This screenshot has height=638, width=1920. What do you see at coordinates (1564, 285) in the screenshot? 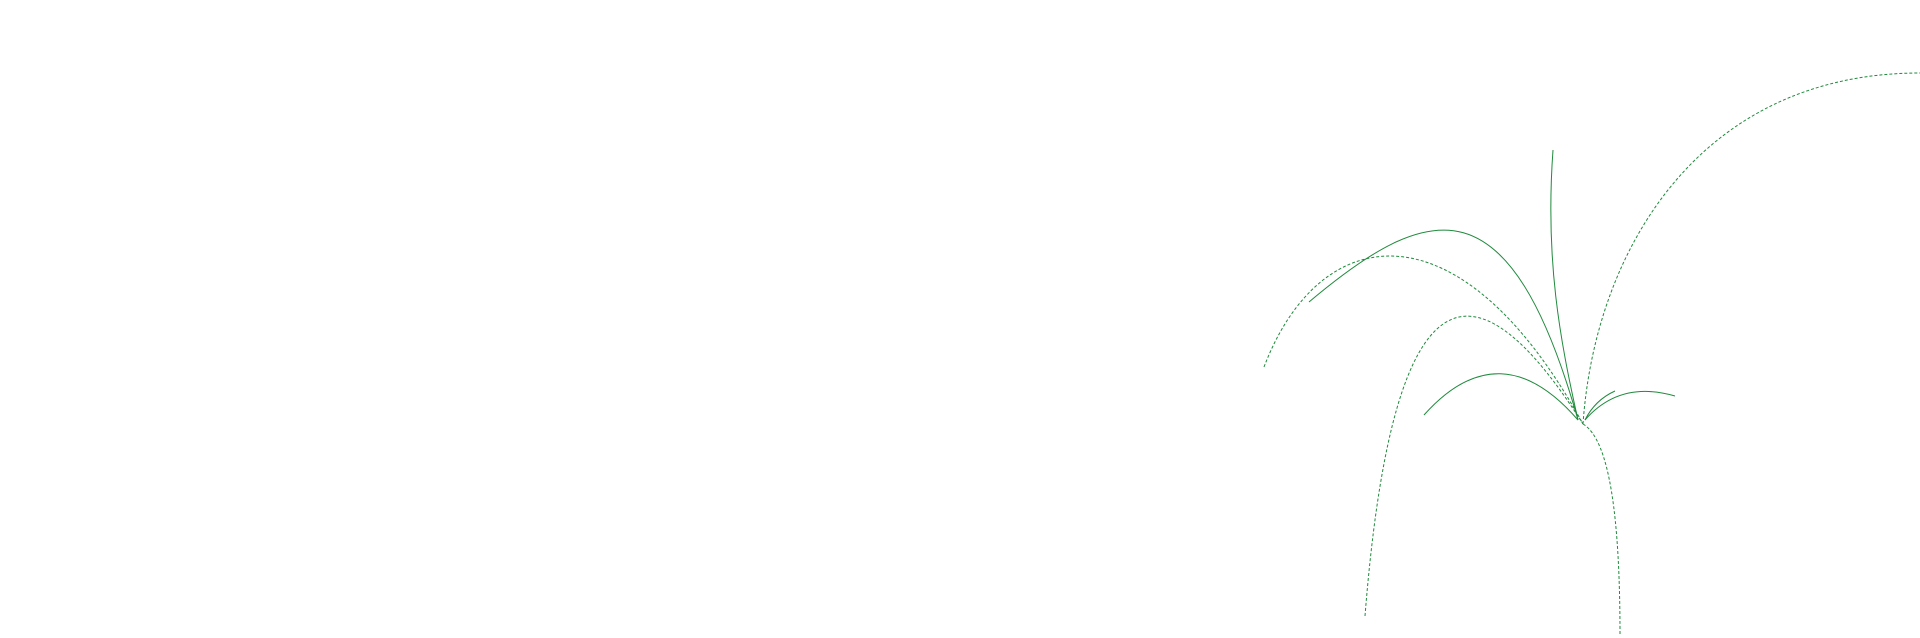
I see `solid-line-vertical` at bounding box center [1564, 285].